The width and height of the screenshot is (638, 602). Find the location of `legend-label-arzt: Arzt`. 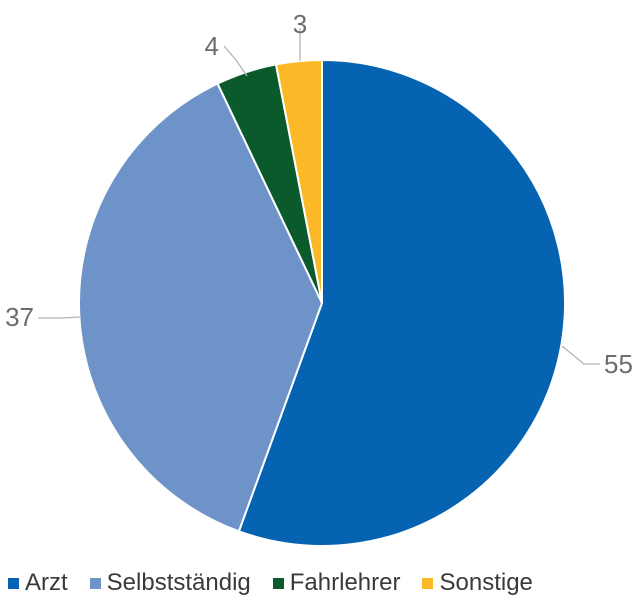

legend-label-arzt: Arzt is located at coordinates (46, 582).